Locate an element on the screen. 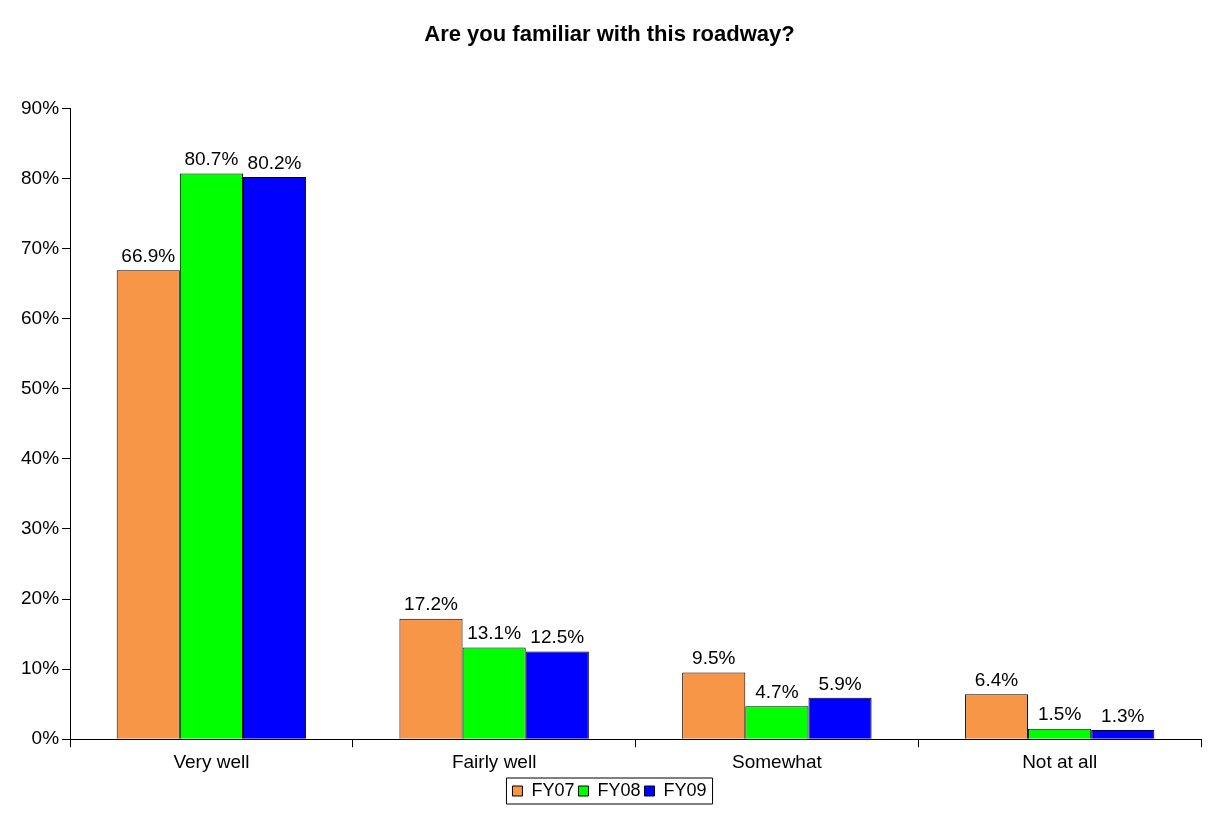  data-label: 1.3% is located at coordinates (1123, 715).